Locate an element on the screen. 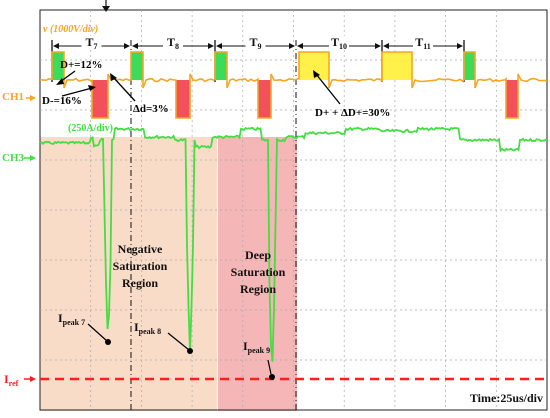 The height and width of the screenshot is (418, 550). ipeak-8-dot is located at coordinates (190, 351).